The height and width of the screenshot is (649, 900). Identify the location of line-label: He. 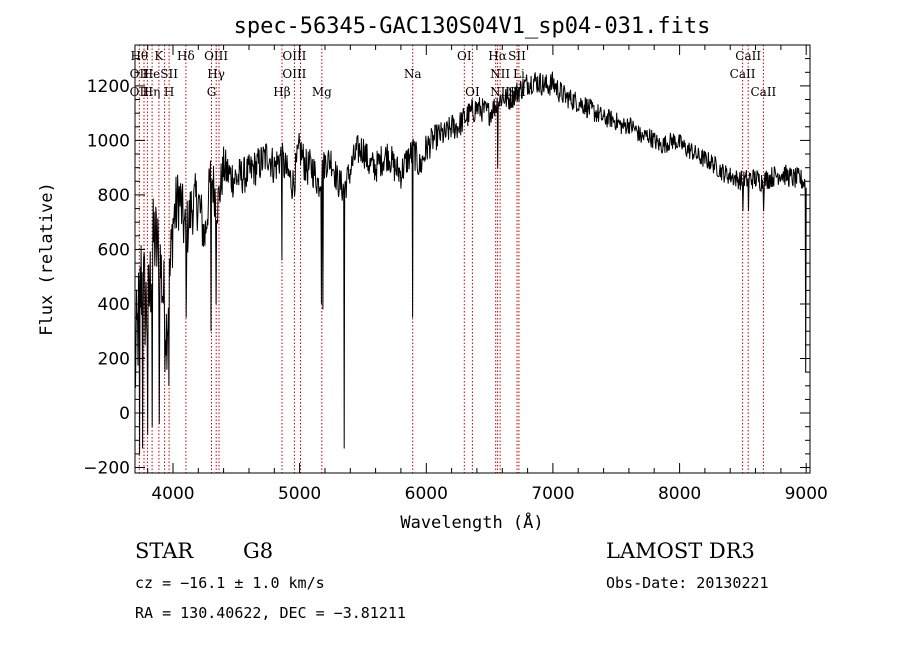
(152, 74).